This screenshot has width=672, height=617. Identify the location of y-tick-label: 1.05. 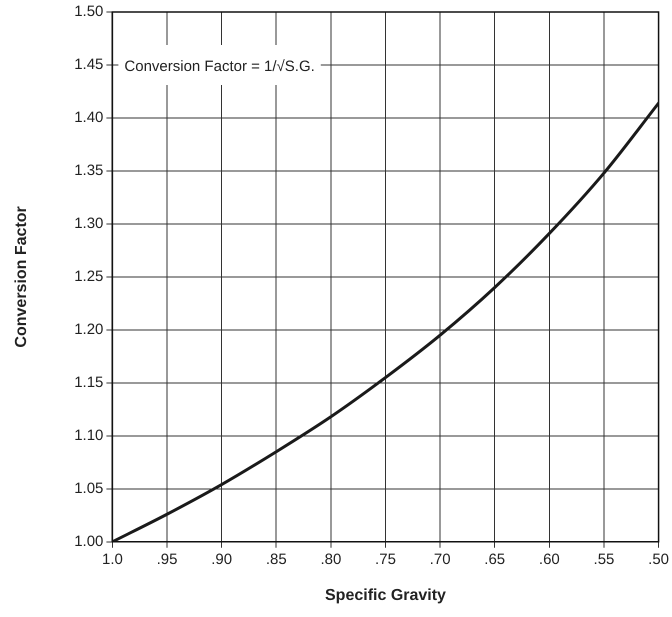
(89, 488).